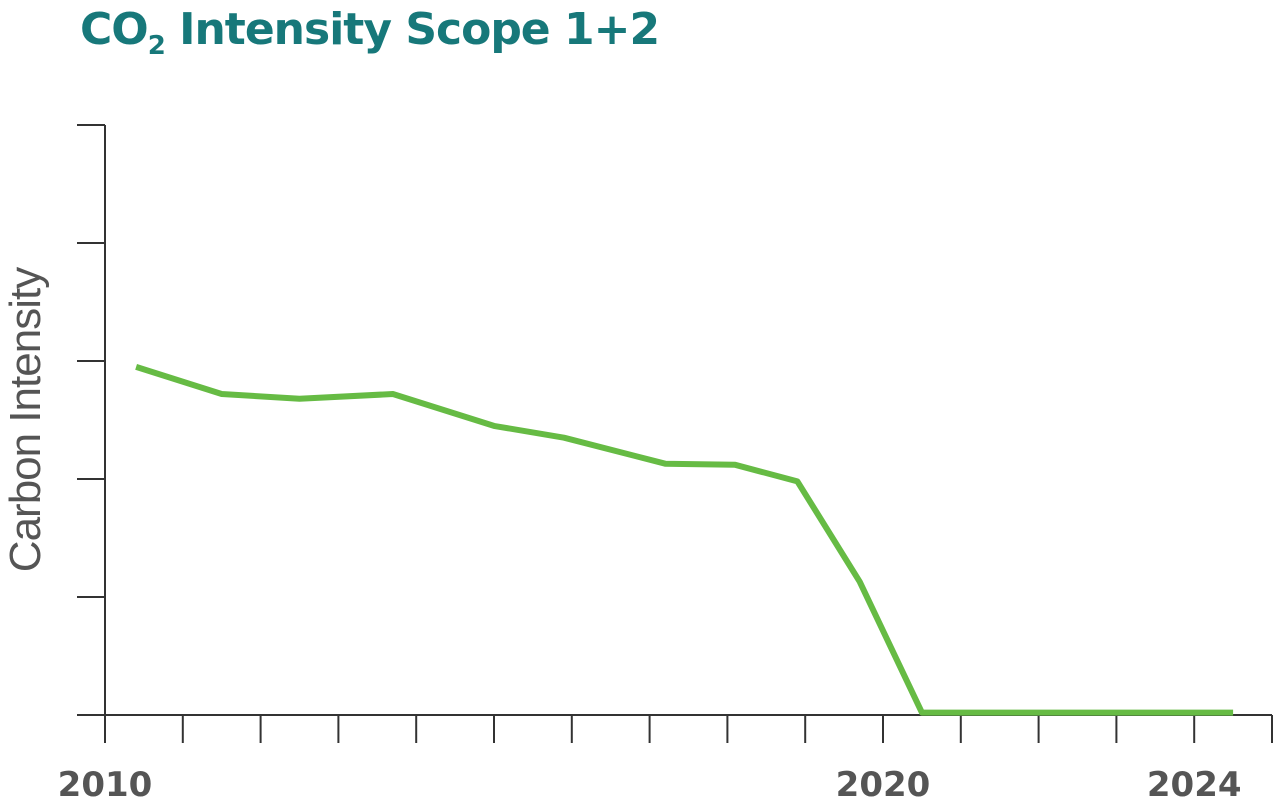 Image resolution: width=1280 pixels, height=803 pixels. What do you see at coordinates (114, 29) in the screenshot?
I see `chart-title-prefix: CO` at bounding box center [114, 29].